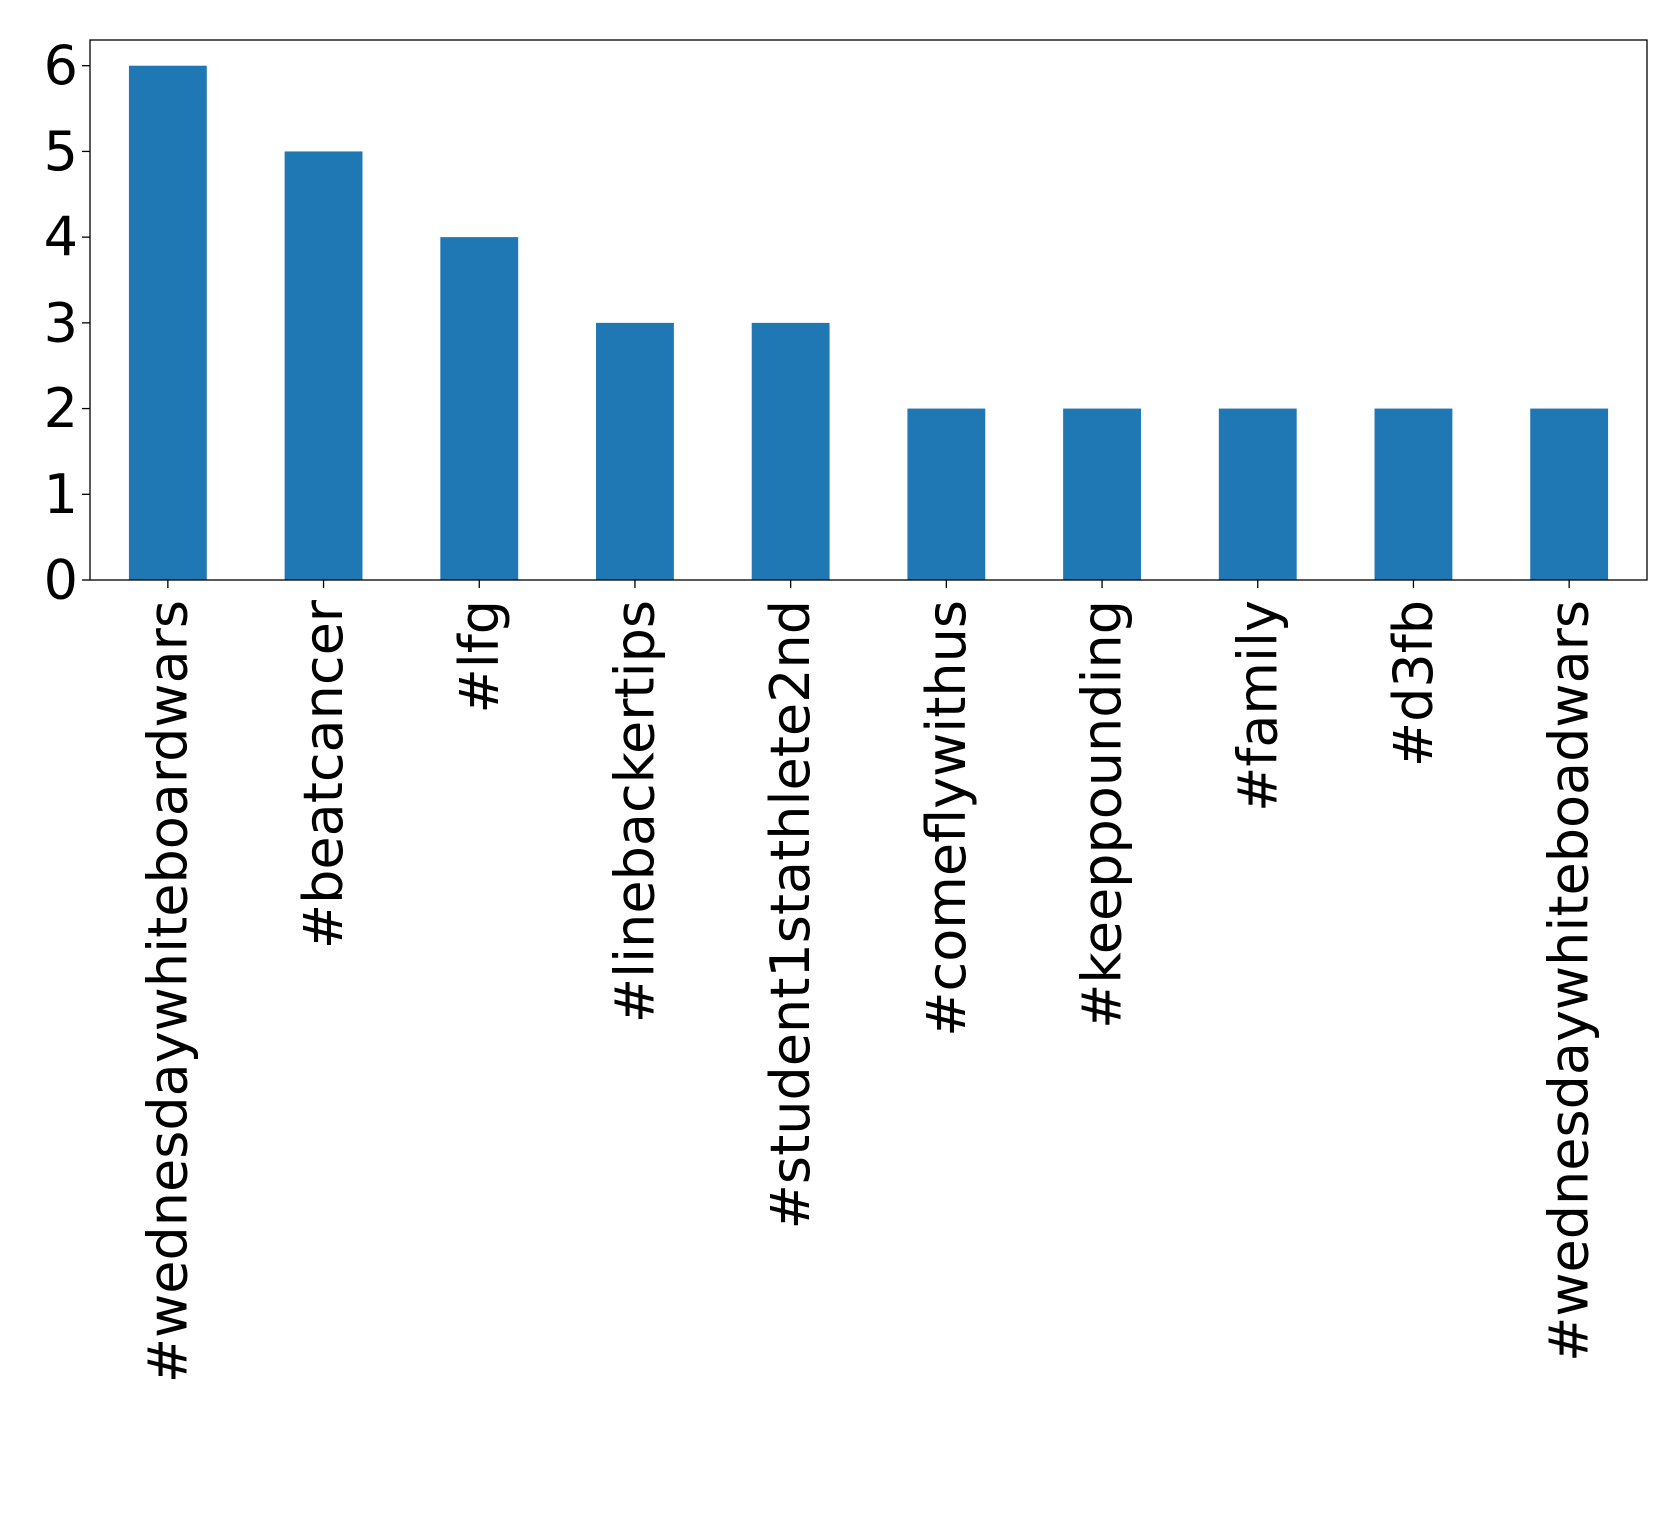 This screenshot has width=1679, height=1538. I want to click on x-tick-label: #linebackertips, so click(634, 811).